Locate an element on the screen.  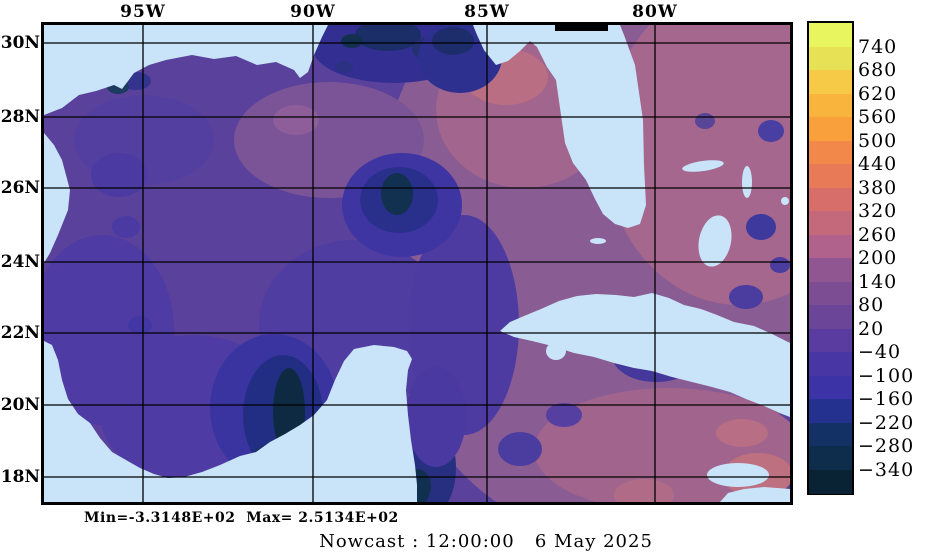
lat-tick-label: 26N is located at coordinates (20, 188).